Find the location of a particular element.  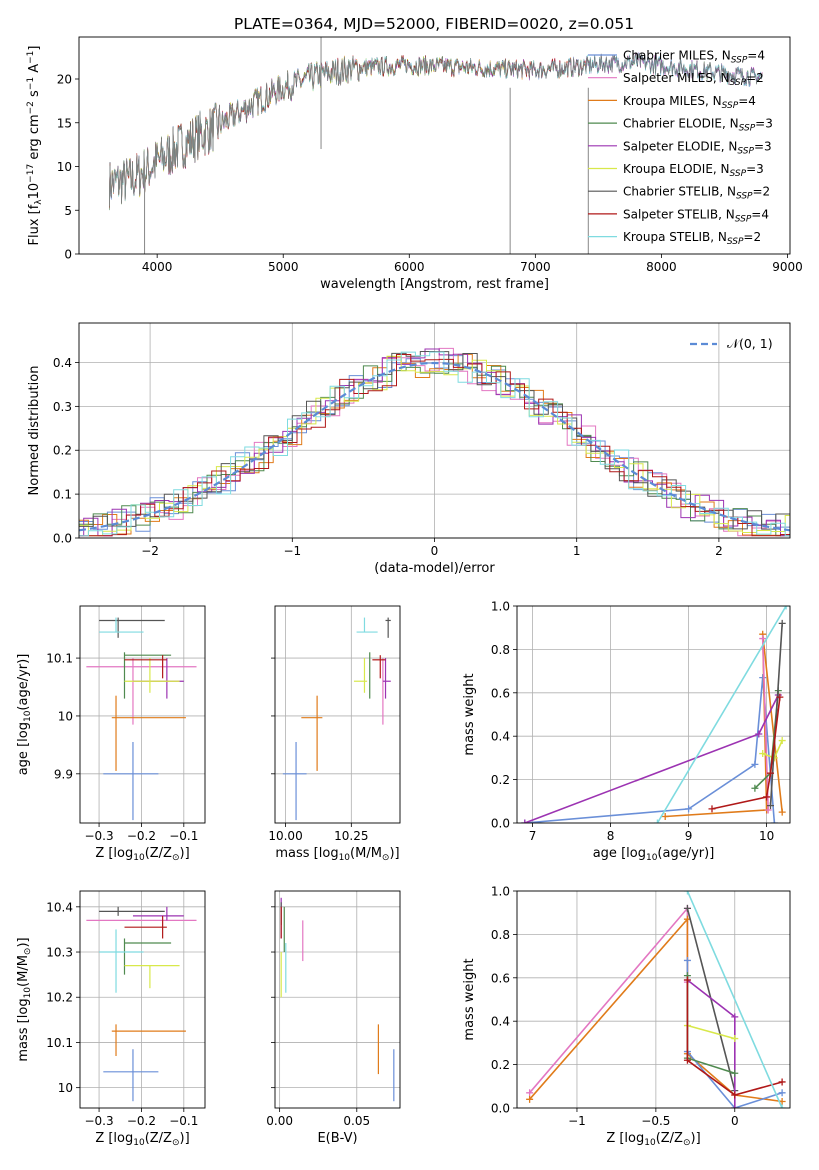

x-tick-label: 0.05 is located at coordinates (356, 1121).